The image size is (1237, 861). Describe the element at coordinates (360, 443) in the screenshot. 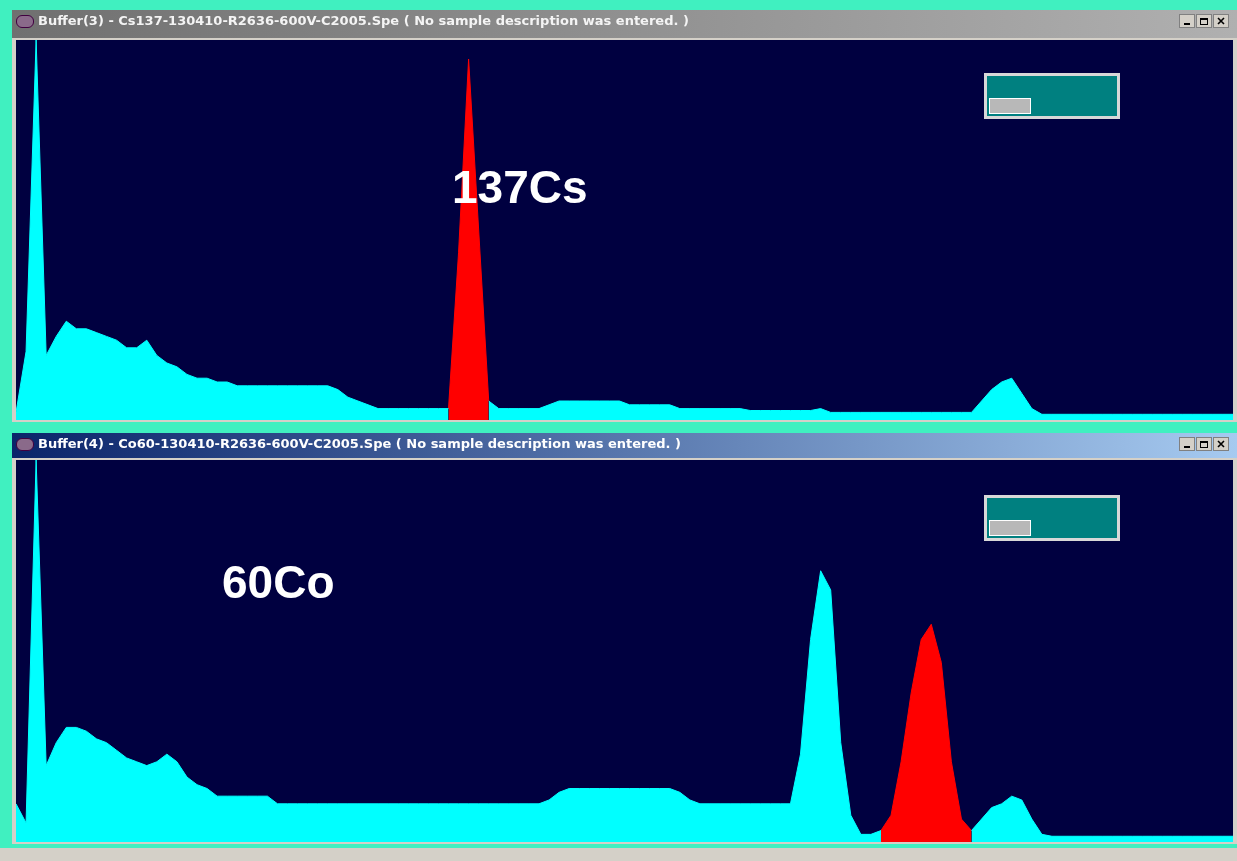

I see `chart-title: Buffer(4) - Co60-130410-R2636-600V-C2005.Spe ( No sample description was entered. )` at that location.